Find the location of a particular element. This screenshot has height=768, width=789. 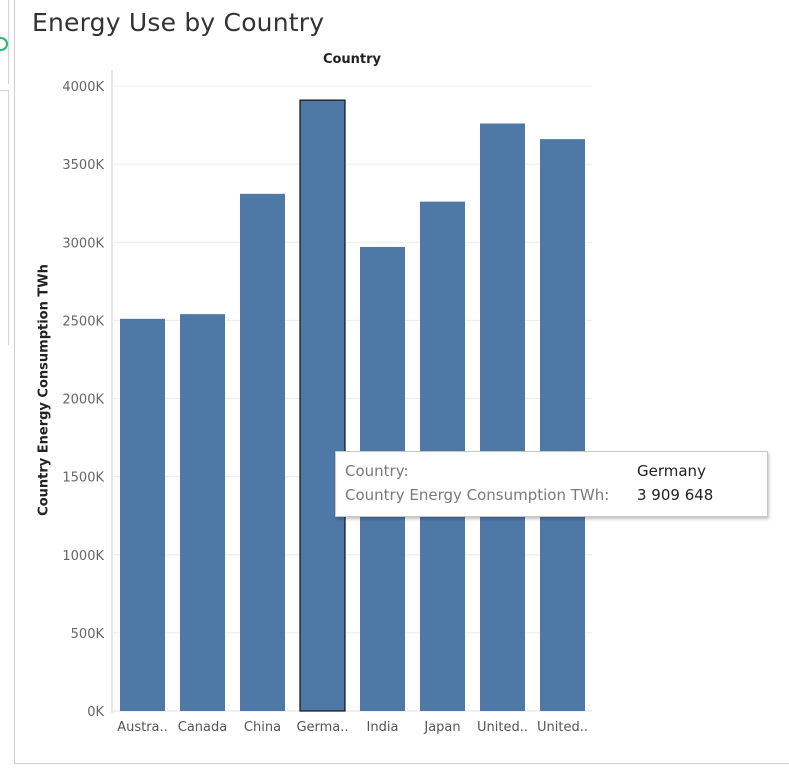

y-tick-label: 4000K is located at coordinates (83, 87).